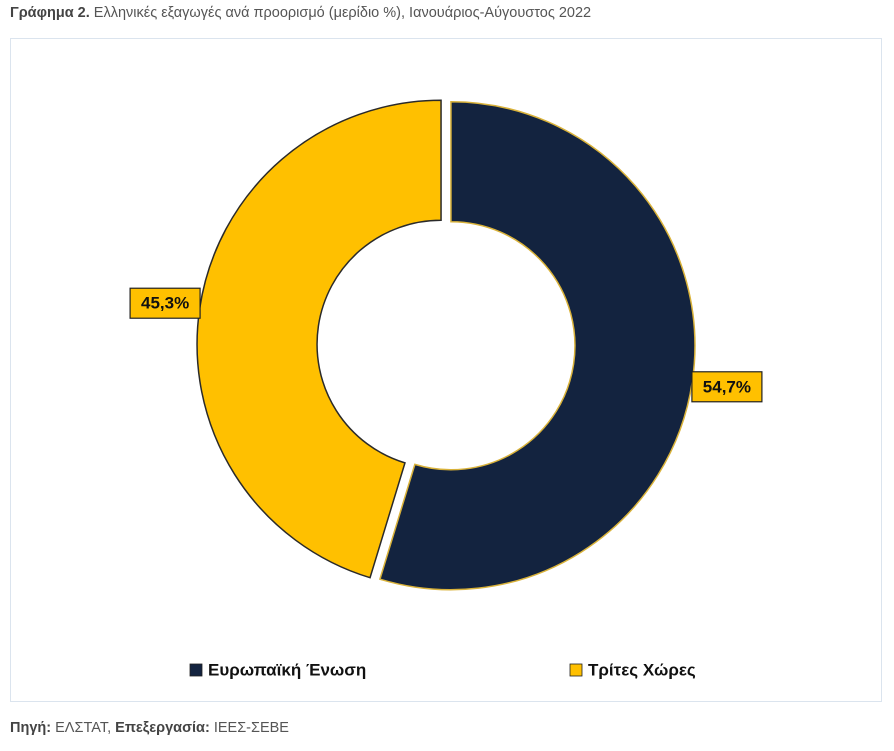 The image size is (894, 751). I want to click on legend-label: Ευρωπαϊκή Ένωση, so click(287, 669).